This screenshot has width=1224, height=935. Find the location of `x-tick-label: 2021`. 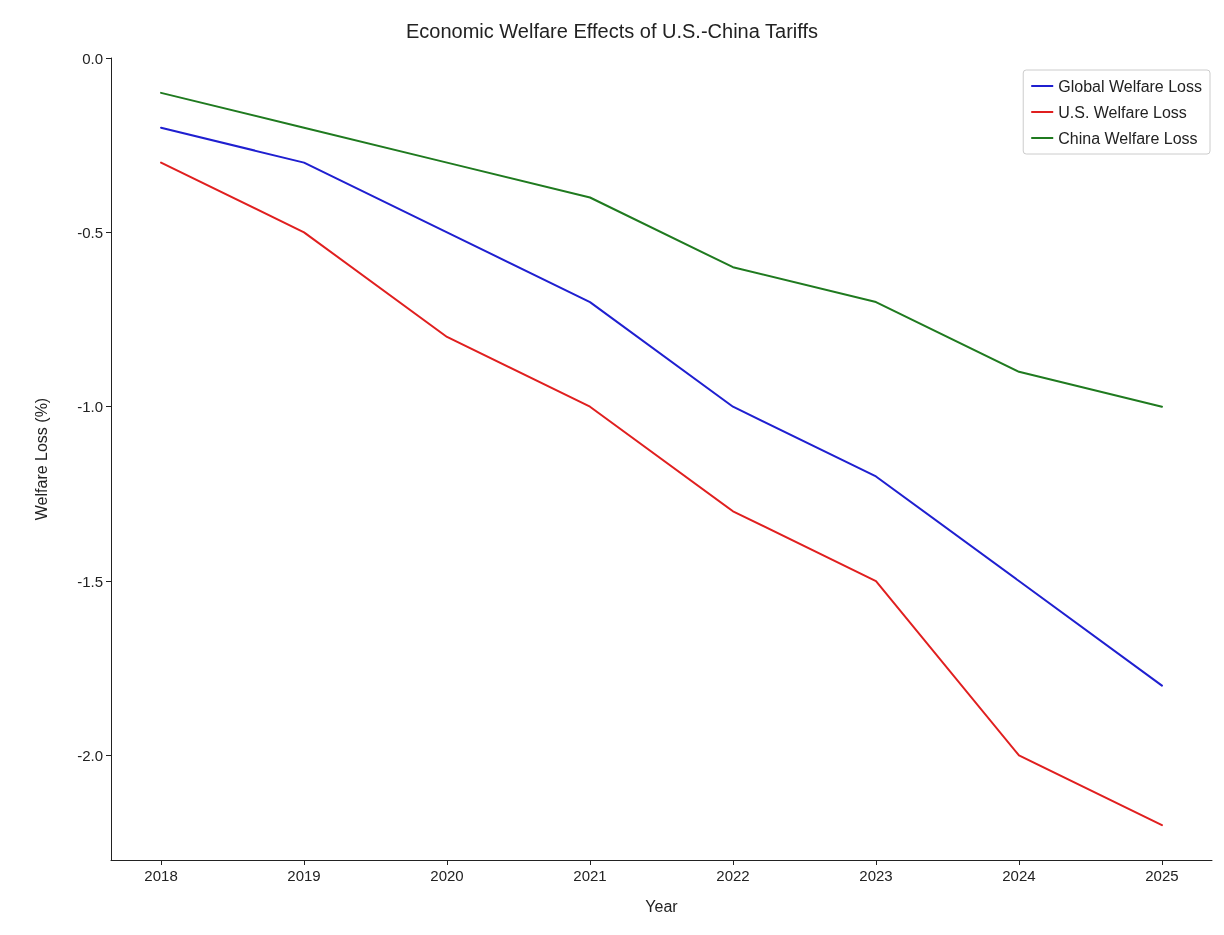

x-tick-label: 2021 is located at coordinates (590, 875).